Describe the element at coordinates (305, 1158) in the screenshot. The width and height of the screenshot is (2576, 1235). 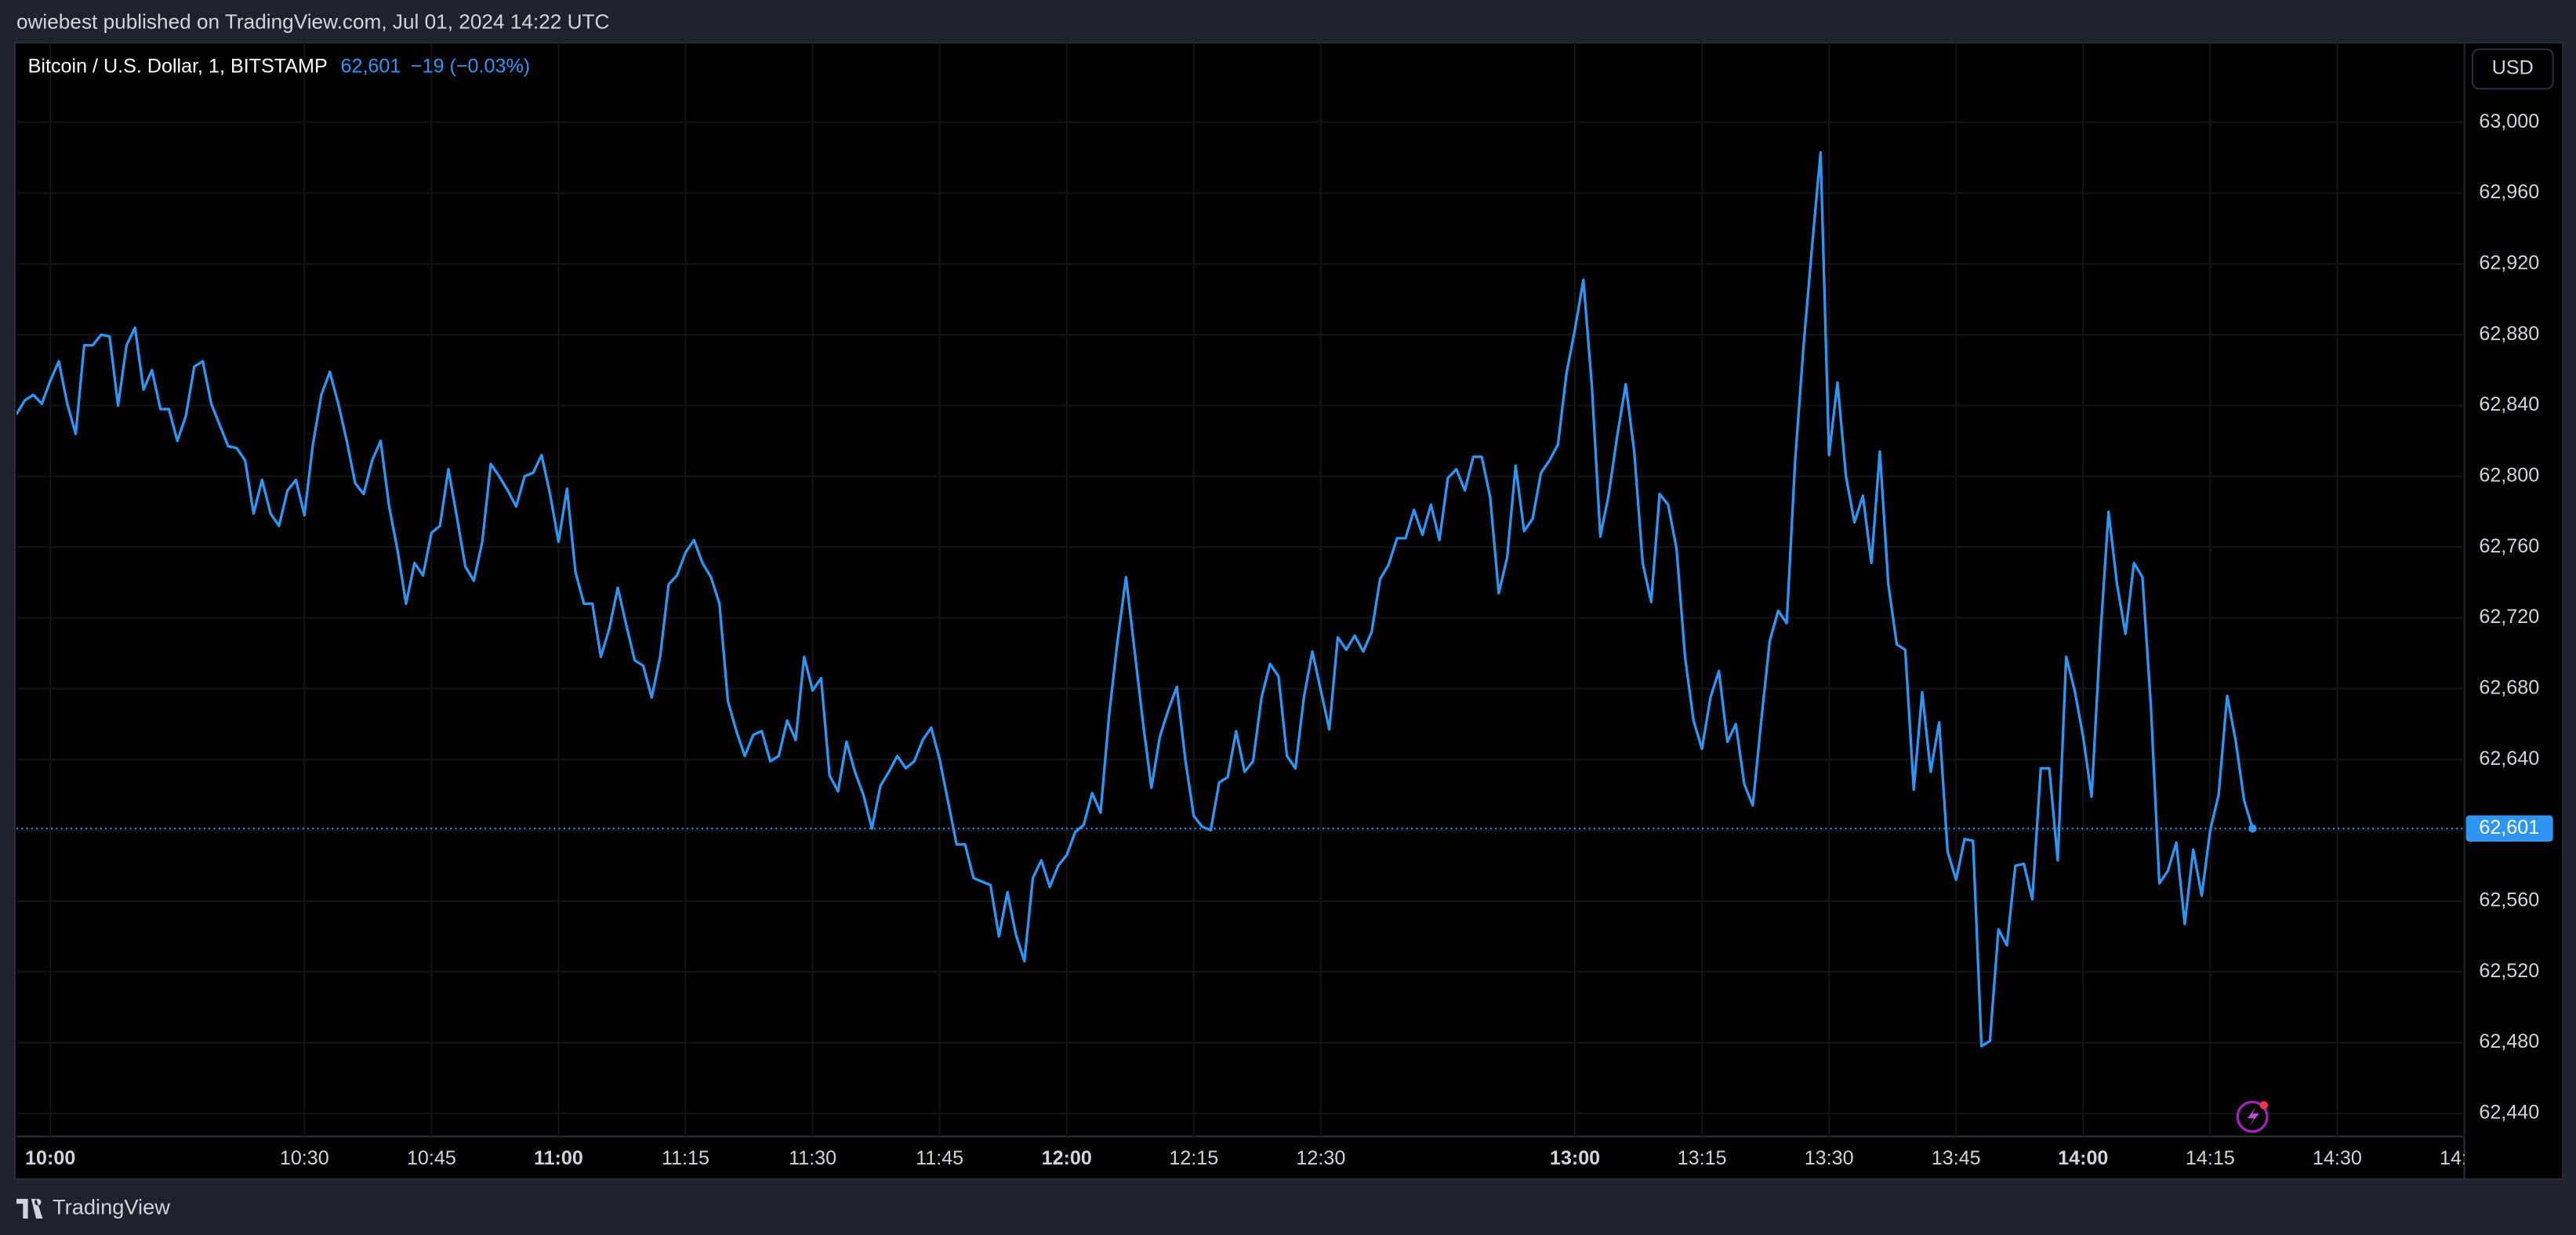
I see `x-tick-label: 10:30` at that location.